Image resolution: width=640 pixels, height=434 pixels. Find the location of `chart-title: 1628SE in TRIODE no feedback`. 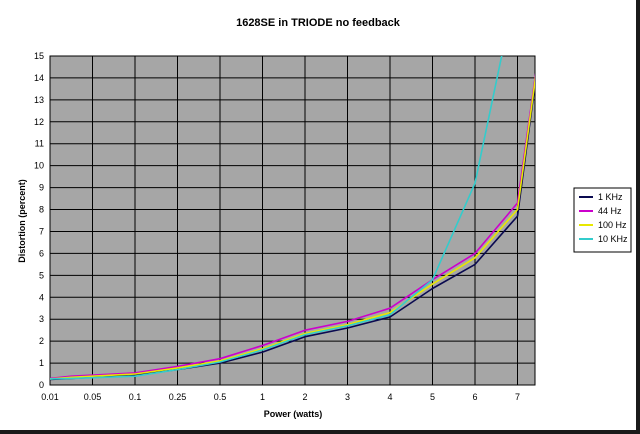

chart-title: 1628SE in TRIODE no feedback is located at coordinates (318, 23).